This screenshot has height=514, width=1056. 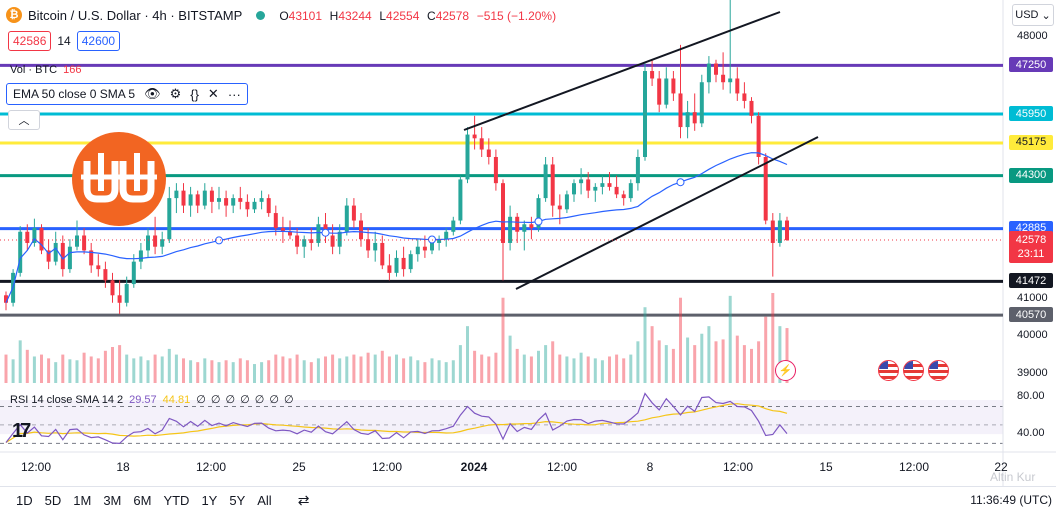 I want to click on trade-boxes: 42586 14 42600, so click(x=64, y=41).